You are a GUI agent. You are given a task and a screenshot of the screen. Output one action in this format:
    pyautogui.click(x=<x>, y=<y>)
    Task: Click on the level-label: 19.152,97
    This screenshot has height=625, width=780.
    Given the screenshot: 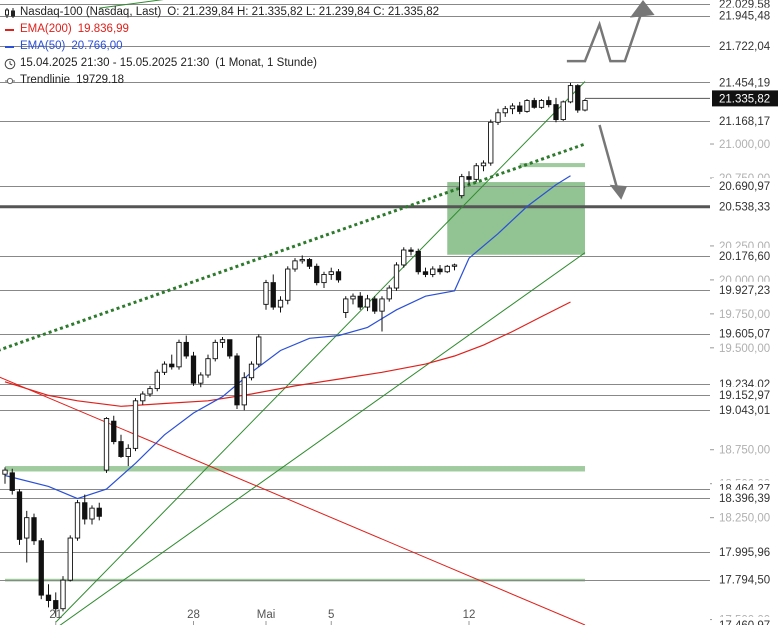 What is the action you would take?
    pyautogui.click(x=744, y=396)
    